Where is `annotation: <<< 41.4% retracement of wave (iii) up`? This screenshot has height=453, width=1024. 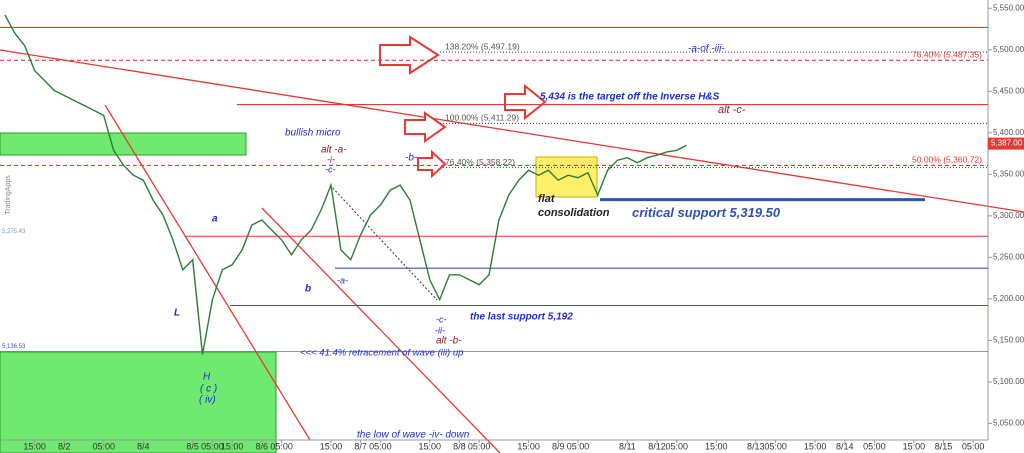
annotation: <<< 41.4% retracement of wave (iii) up is located at coordinates (381, 353).